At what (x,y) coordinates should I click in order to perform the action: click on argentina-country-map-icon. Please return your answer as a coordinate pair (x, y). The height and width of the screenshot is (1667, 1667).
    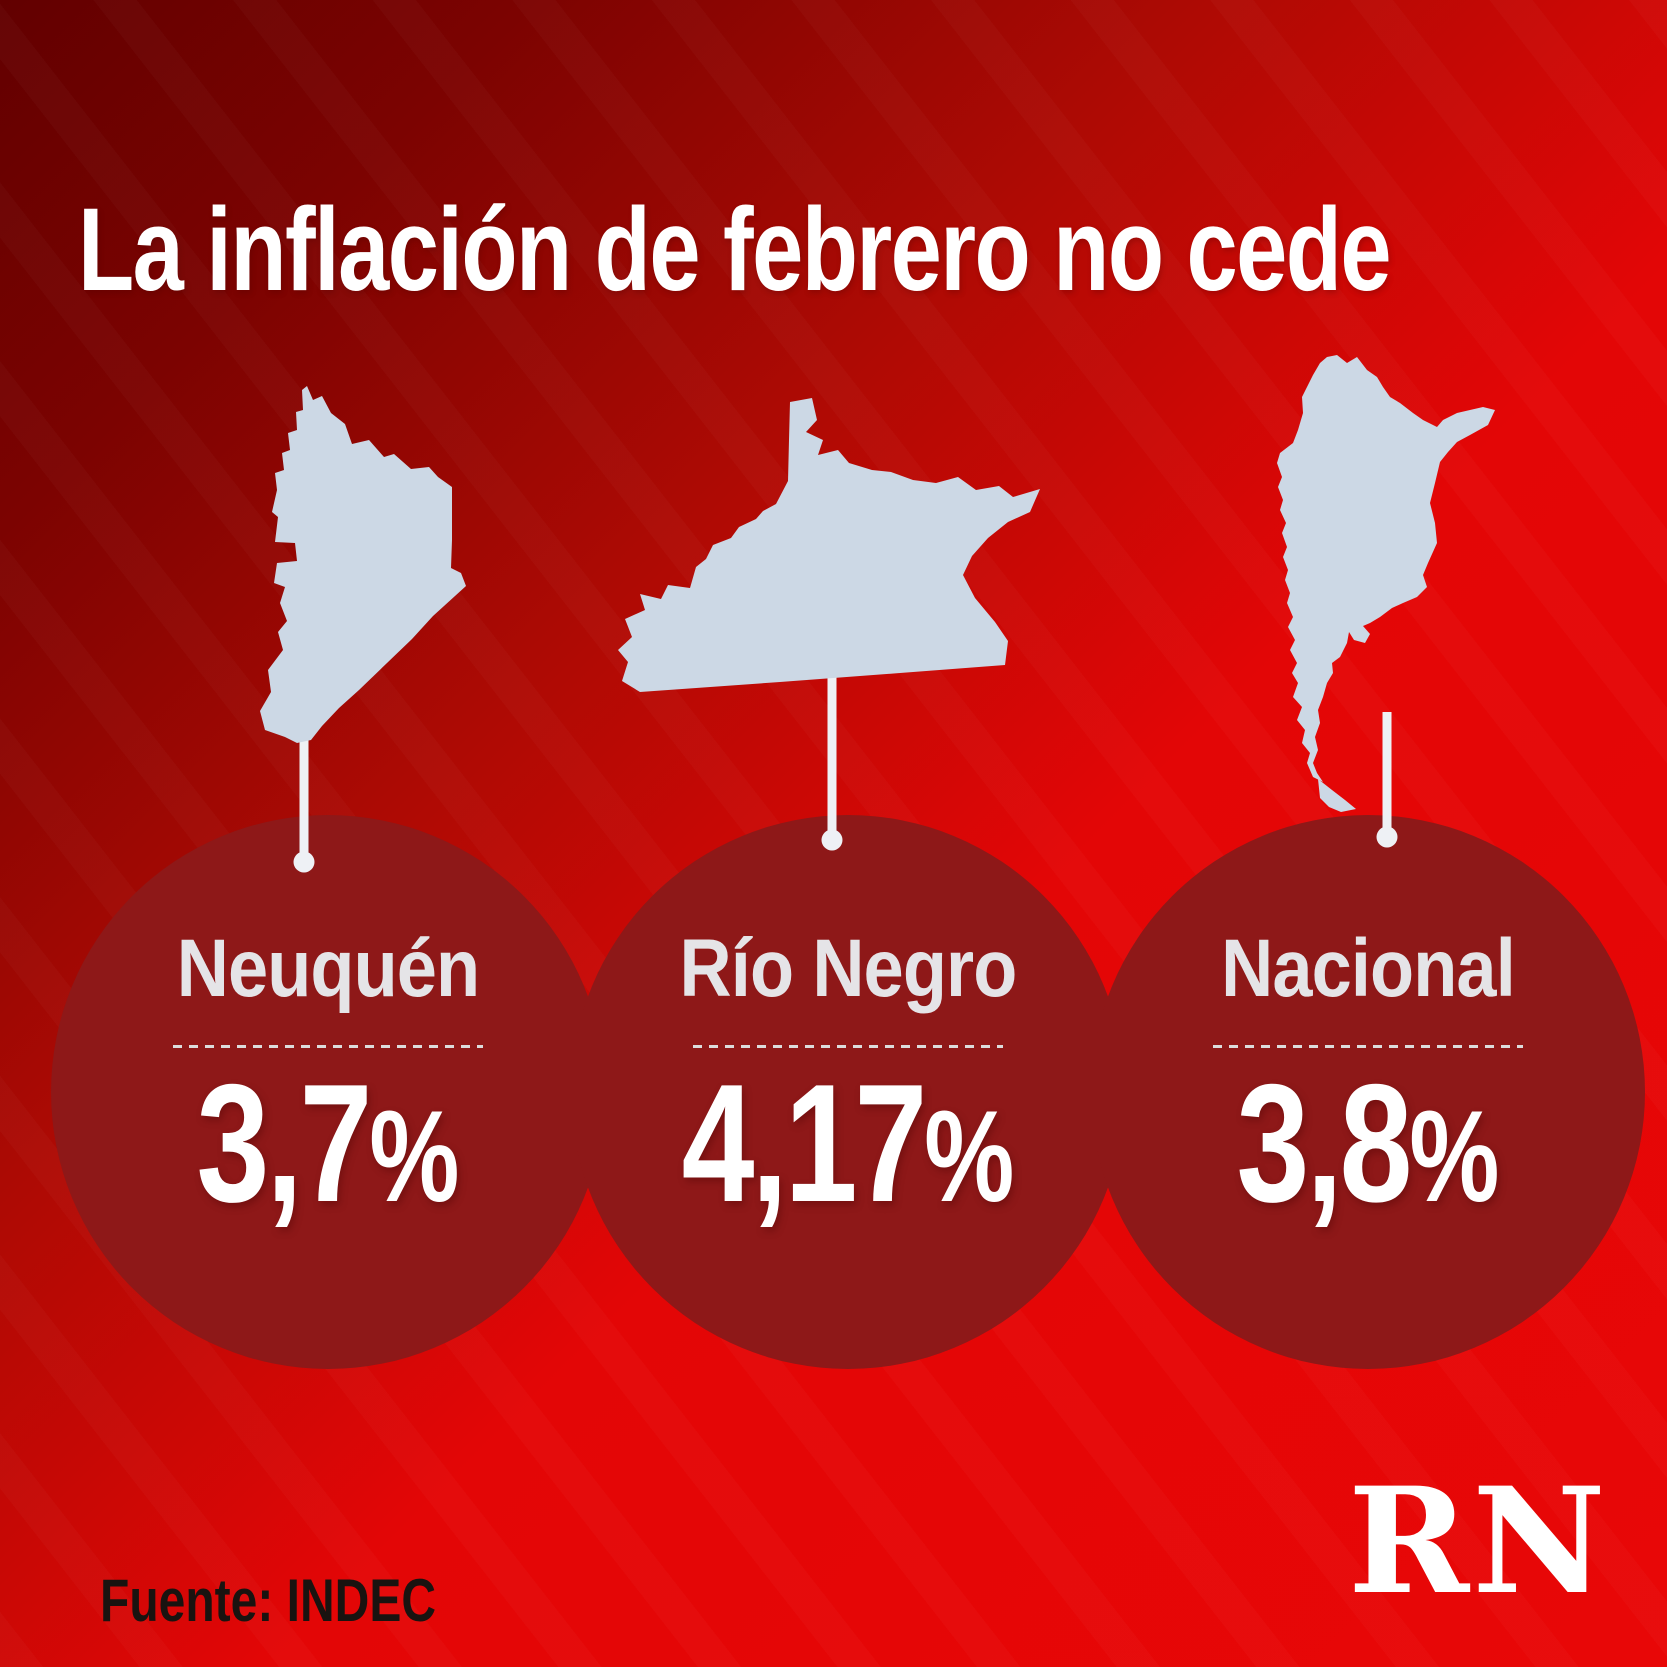
    Looking at the image, I should click on (1386, 568).